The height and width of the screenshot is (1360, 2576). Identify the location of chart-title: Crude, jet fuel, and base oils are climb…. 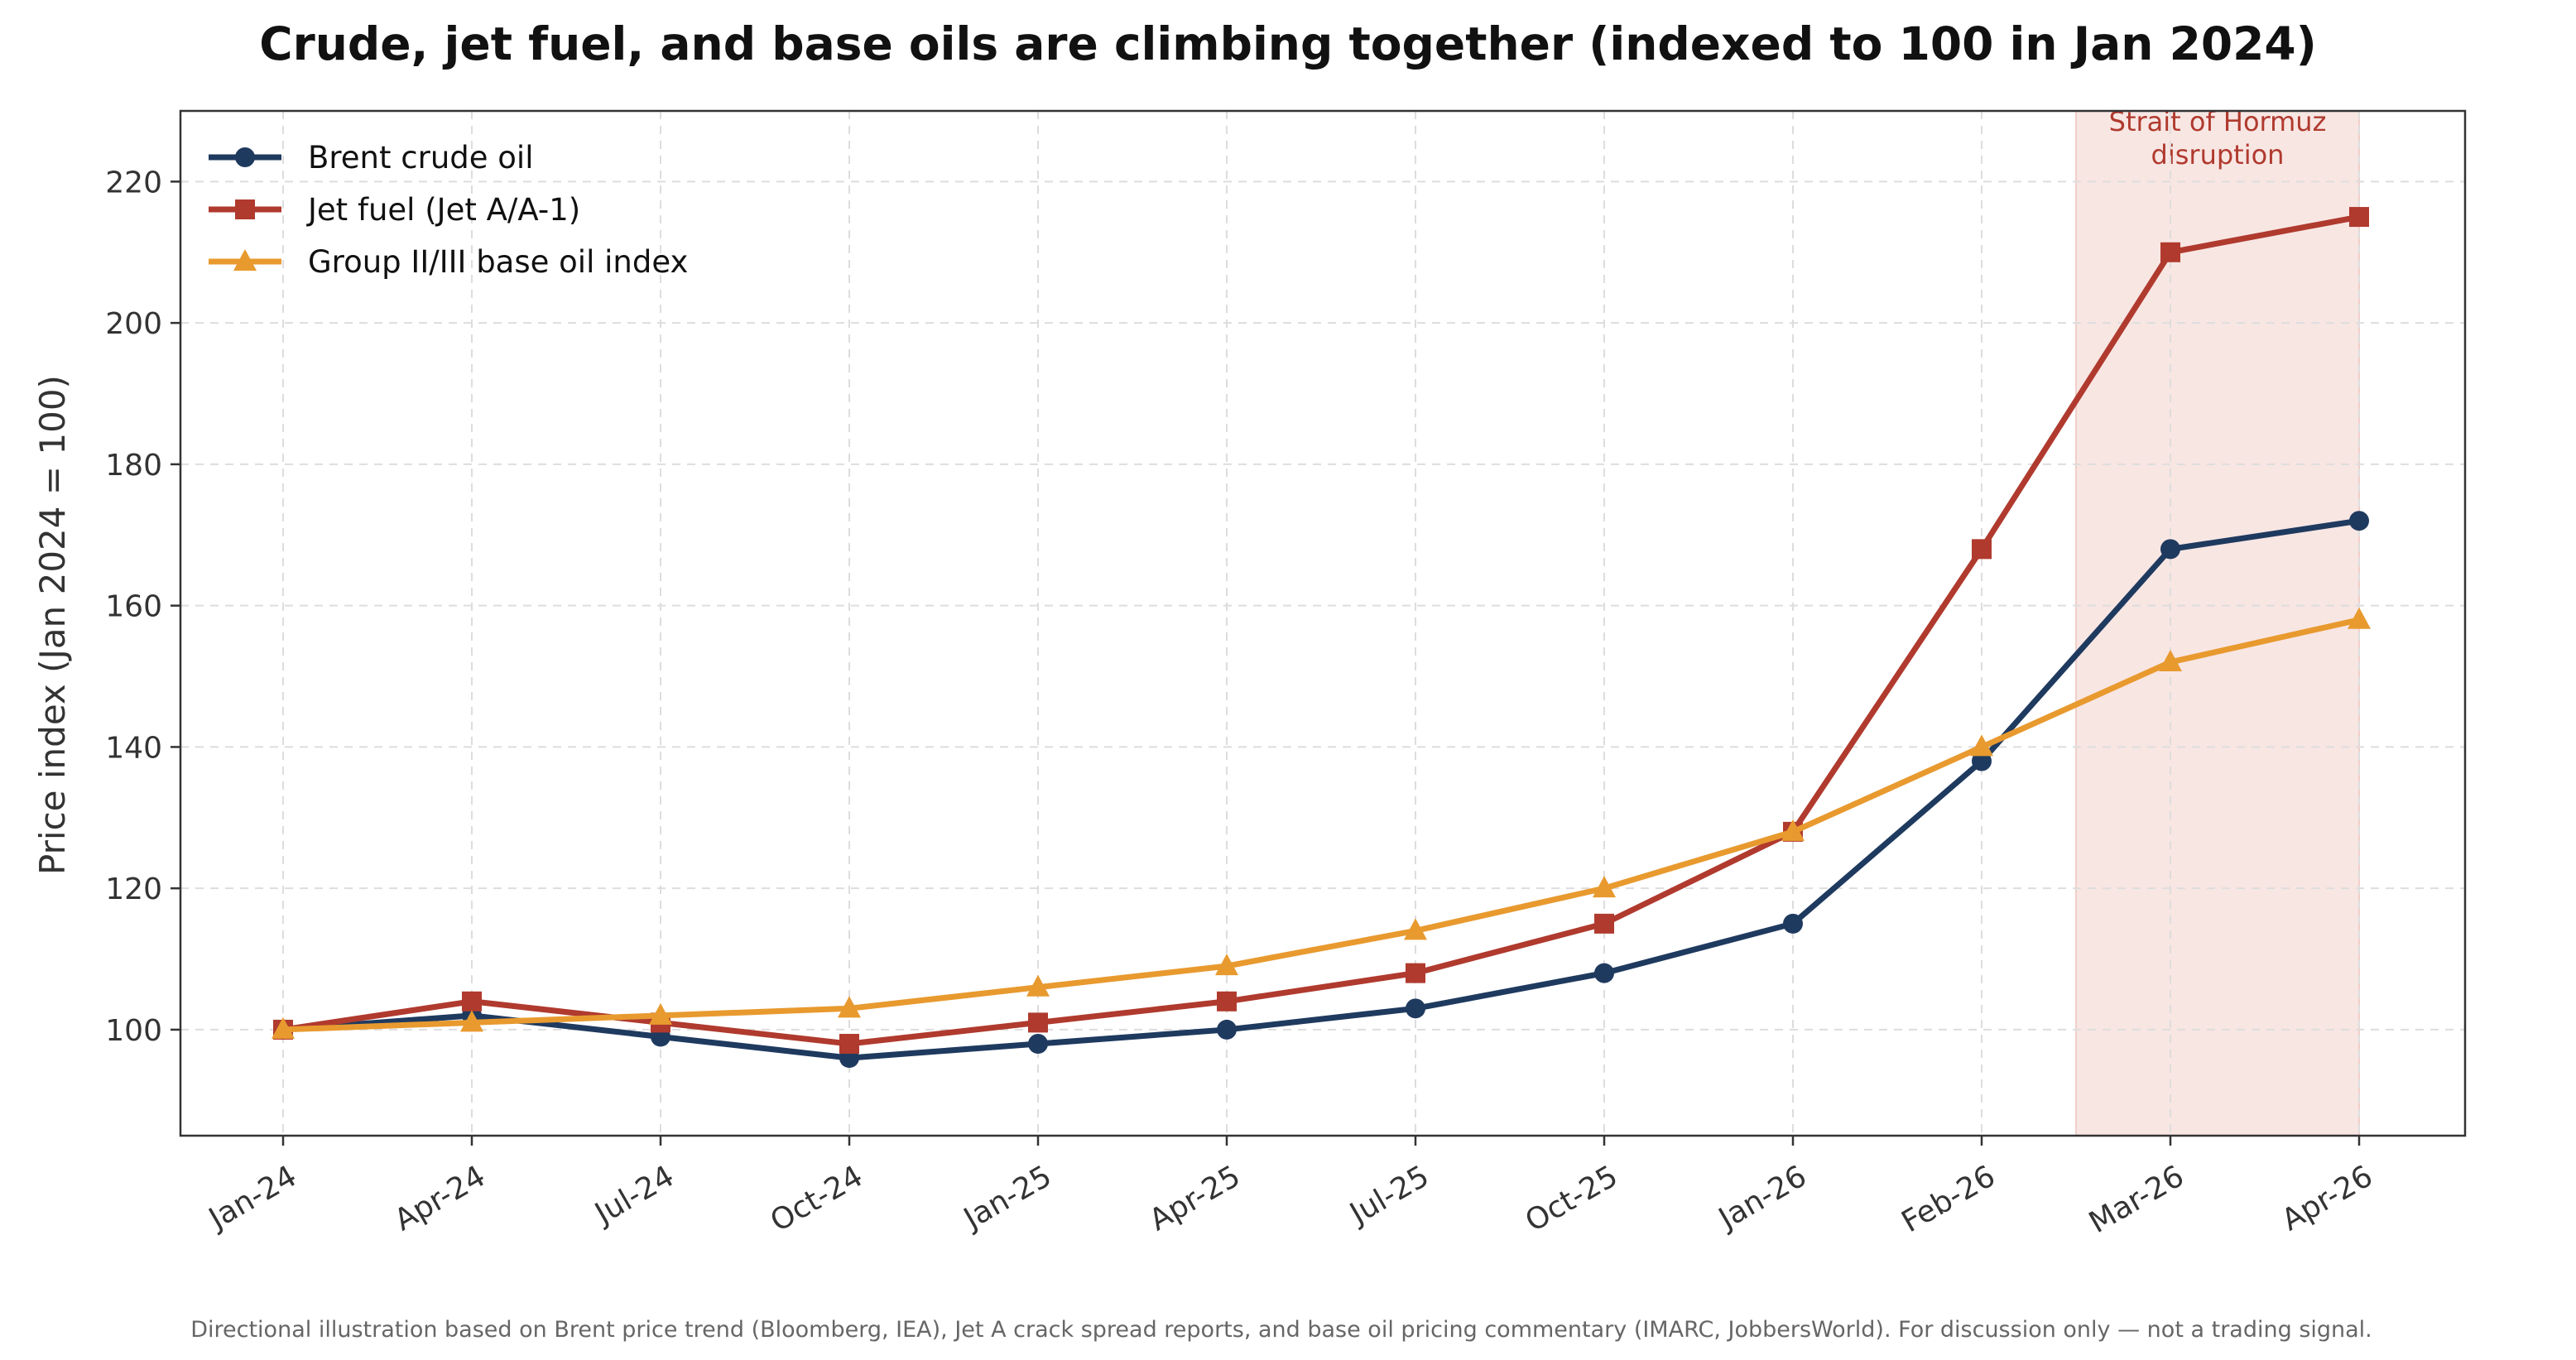
(1288, 43).